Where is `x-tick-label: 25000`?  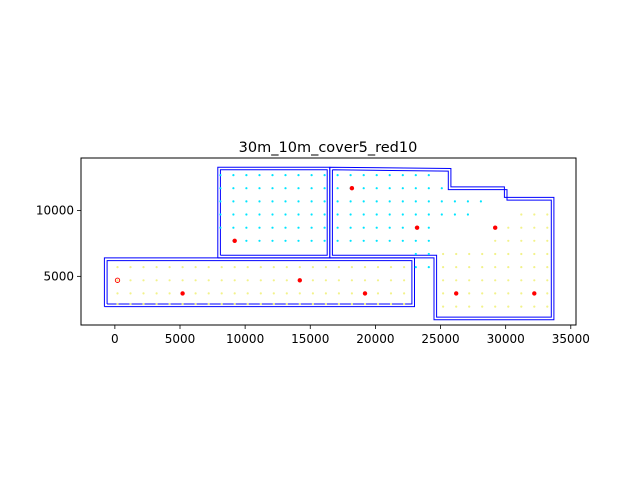 x-tick-label: 25000 is located at coordinates (440, 339).